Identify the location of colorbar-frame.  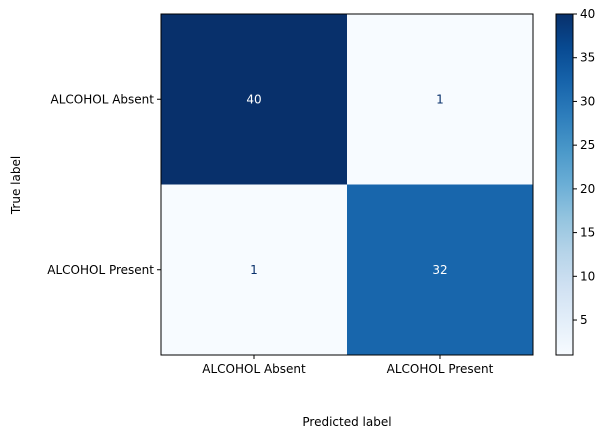
(564, 184).